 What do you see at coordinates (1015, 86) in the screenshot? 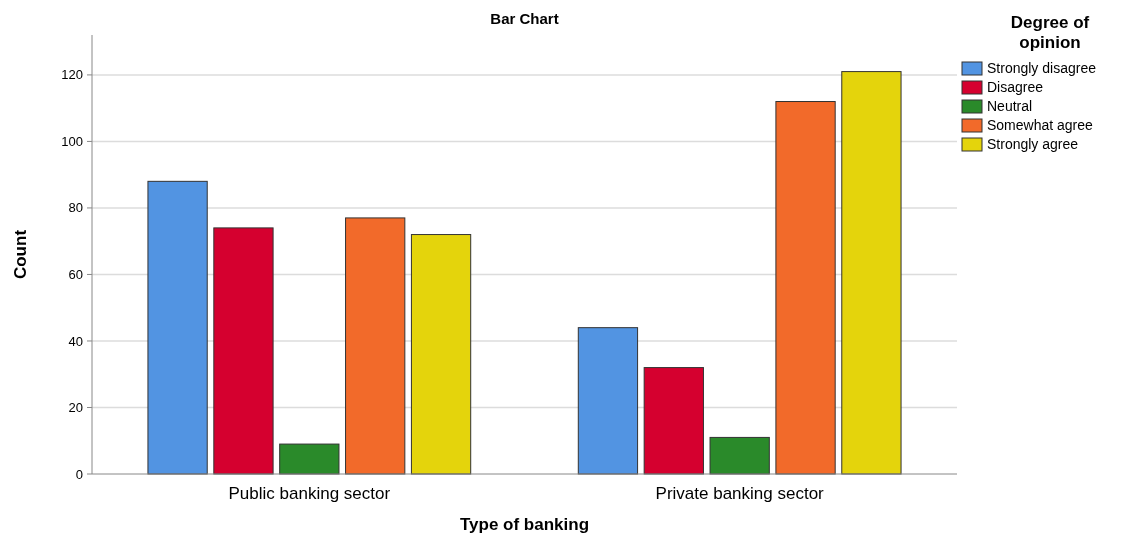
I see `legend-label: Disagree` at bounding box center [1015, 86].